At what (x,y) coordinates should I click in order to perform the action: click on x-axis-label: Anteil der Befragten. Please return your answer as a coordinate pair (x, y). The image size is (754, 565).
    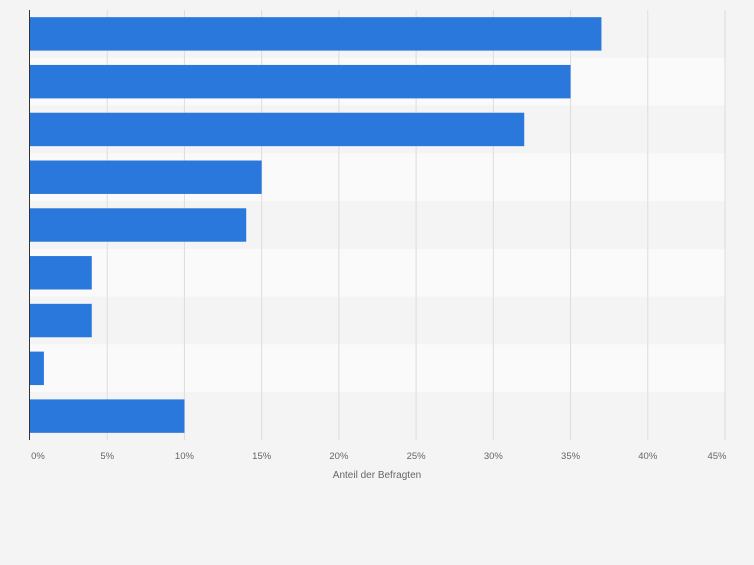
    Looking at the image, I should click on (377, 475).